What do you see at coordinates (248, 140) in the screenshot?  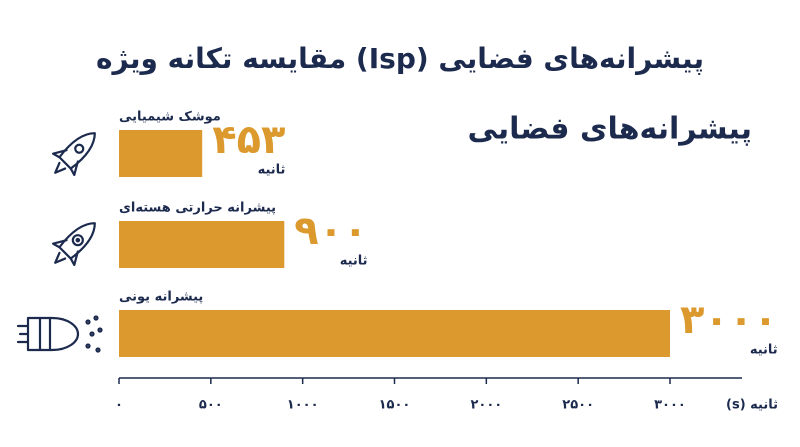 I see `value-label: ۴۵۳` at bounding box center [248, 140].